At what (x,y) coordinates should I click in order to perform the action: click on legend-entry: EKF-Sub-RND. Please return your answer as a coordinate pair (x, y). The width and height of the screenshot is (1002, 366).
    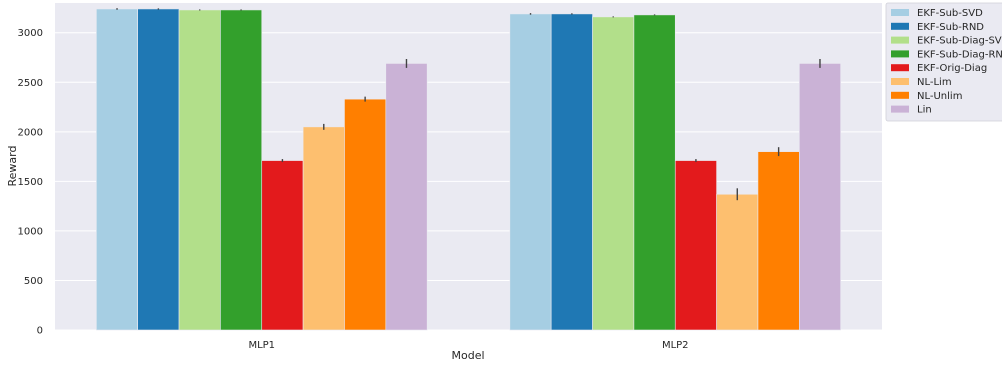
    Looking at the image, I should click on (950, 27).